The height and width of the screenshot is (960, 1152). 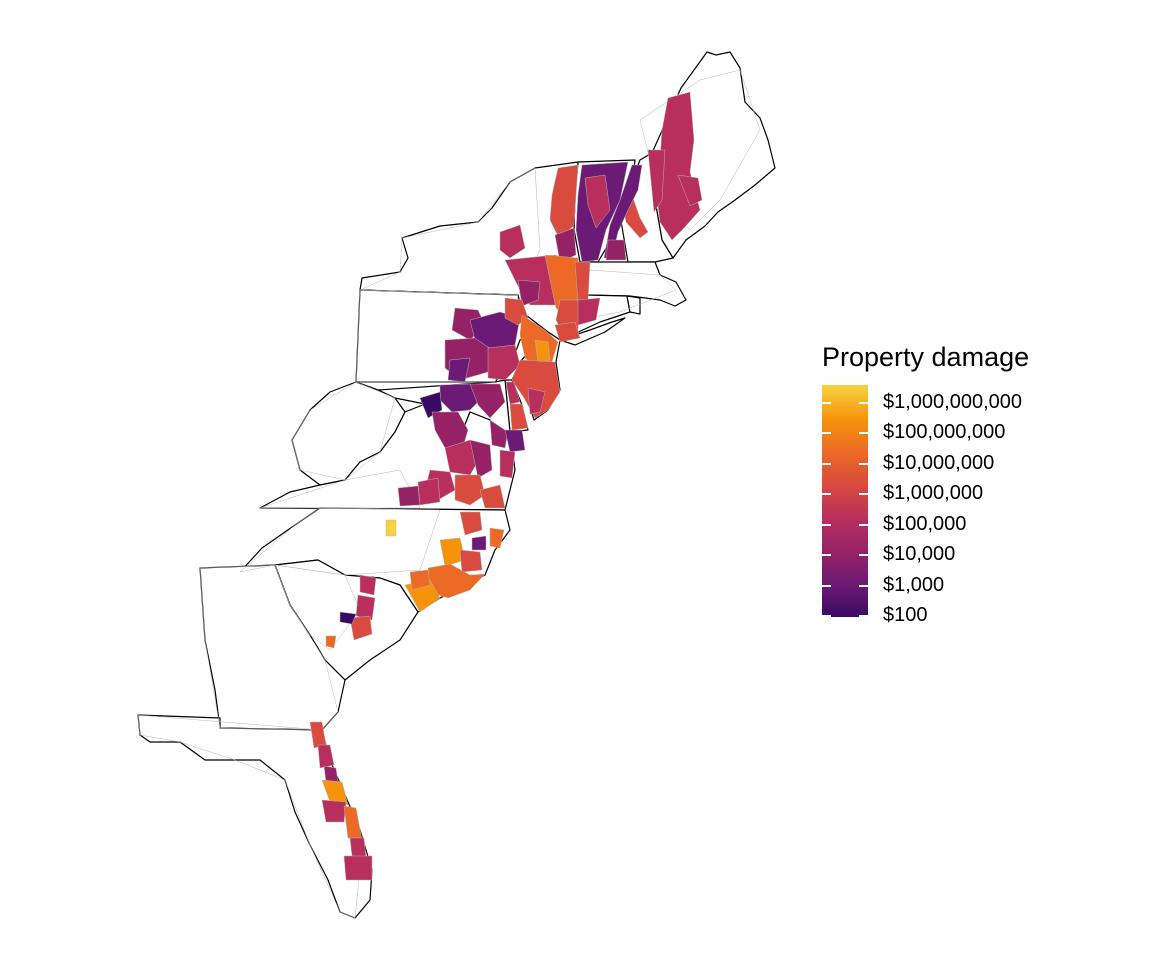 I want to click on legend-label: $10,000, so click(x=919, y=554).